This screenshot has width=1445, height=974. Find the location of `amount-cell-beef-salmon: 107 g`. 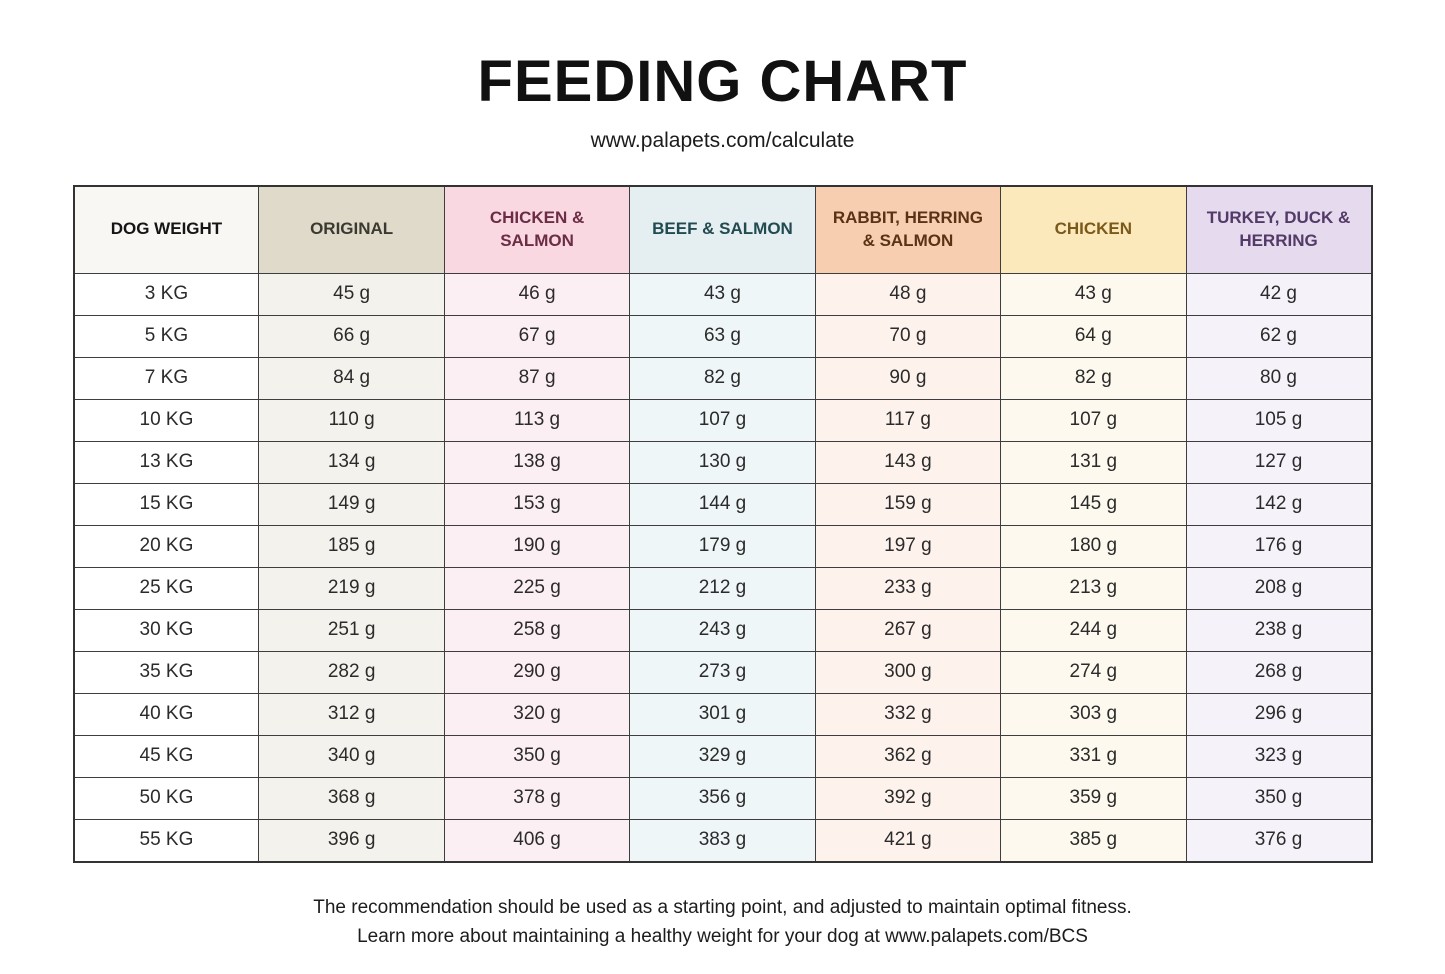

amount-cell-beef-salmon: 107 g is located at coordinates (722, 420).